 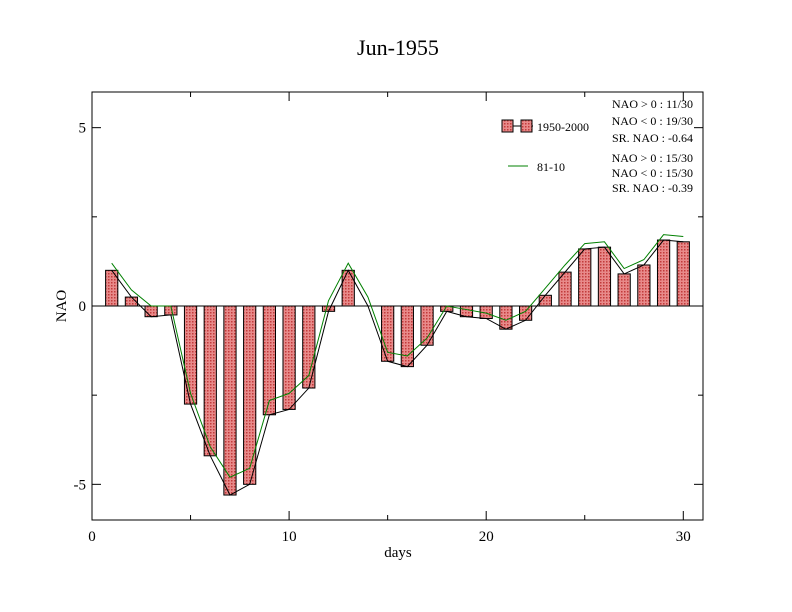 I want to click on legend-line-label: 81-10, so click(x=551, y=167).